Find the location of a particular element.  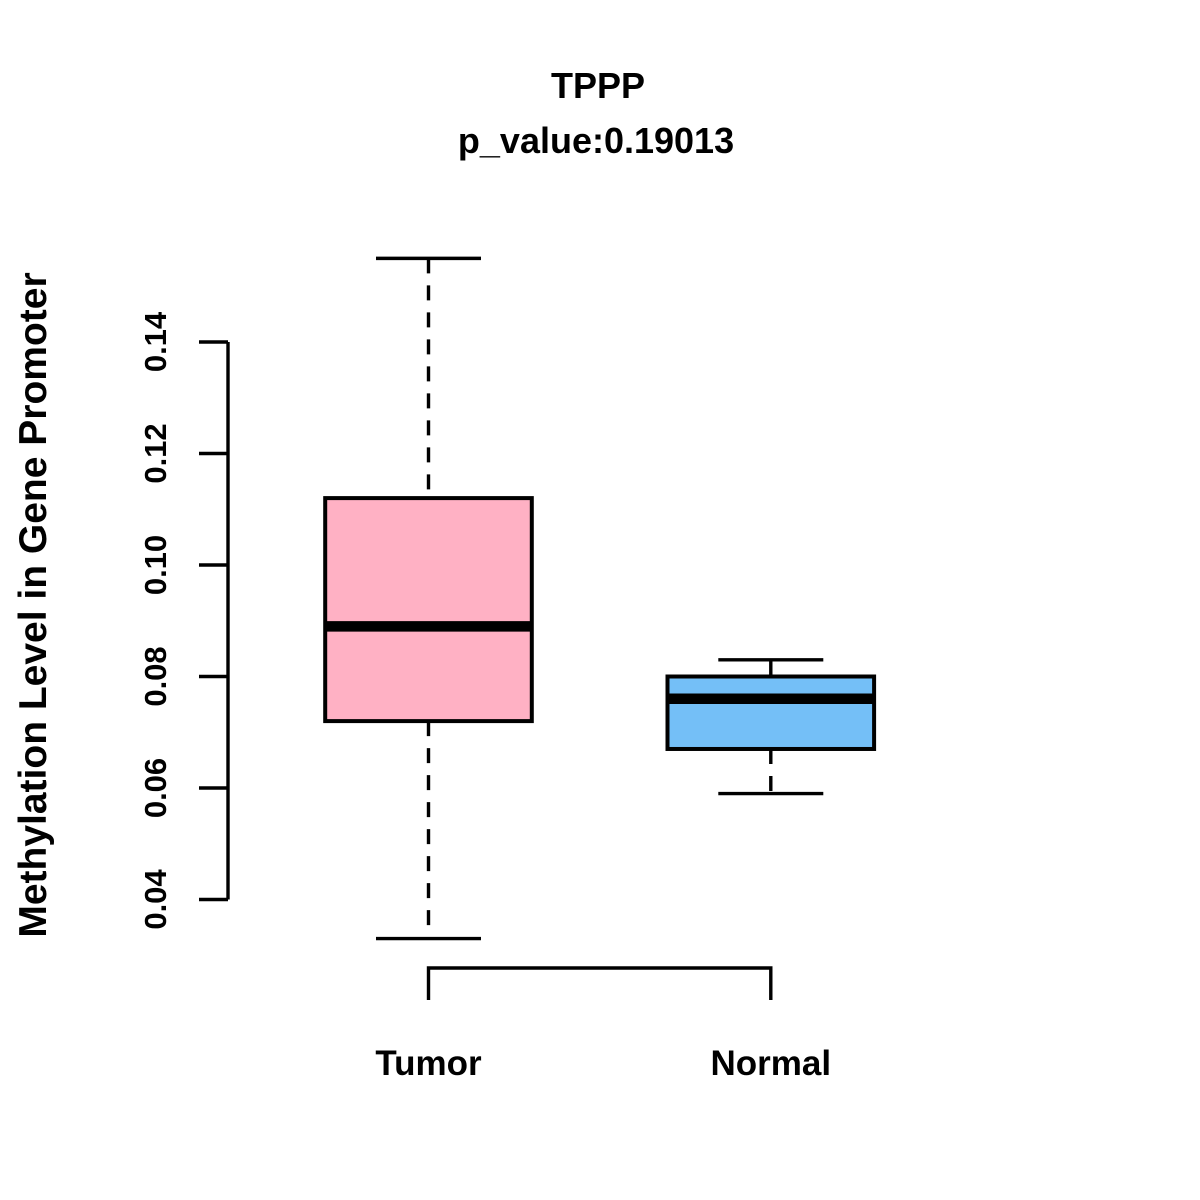

x-label-tumor: Tumor is located at coordinates (428, 1063).